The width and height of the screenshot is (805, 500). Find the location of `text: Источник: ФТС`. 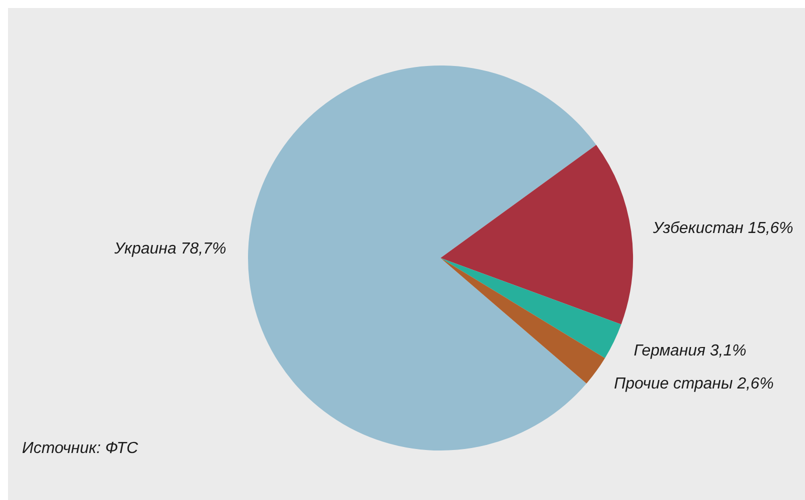

text: Источник: ФТС is located at coordinates (80, 449).